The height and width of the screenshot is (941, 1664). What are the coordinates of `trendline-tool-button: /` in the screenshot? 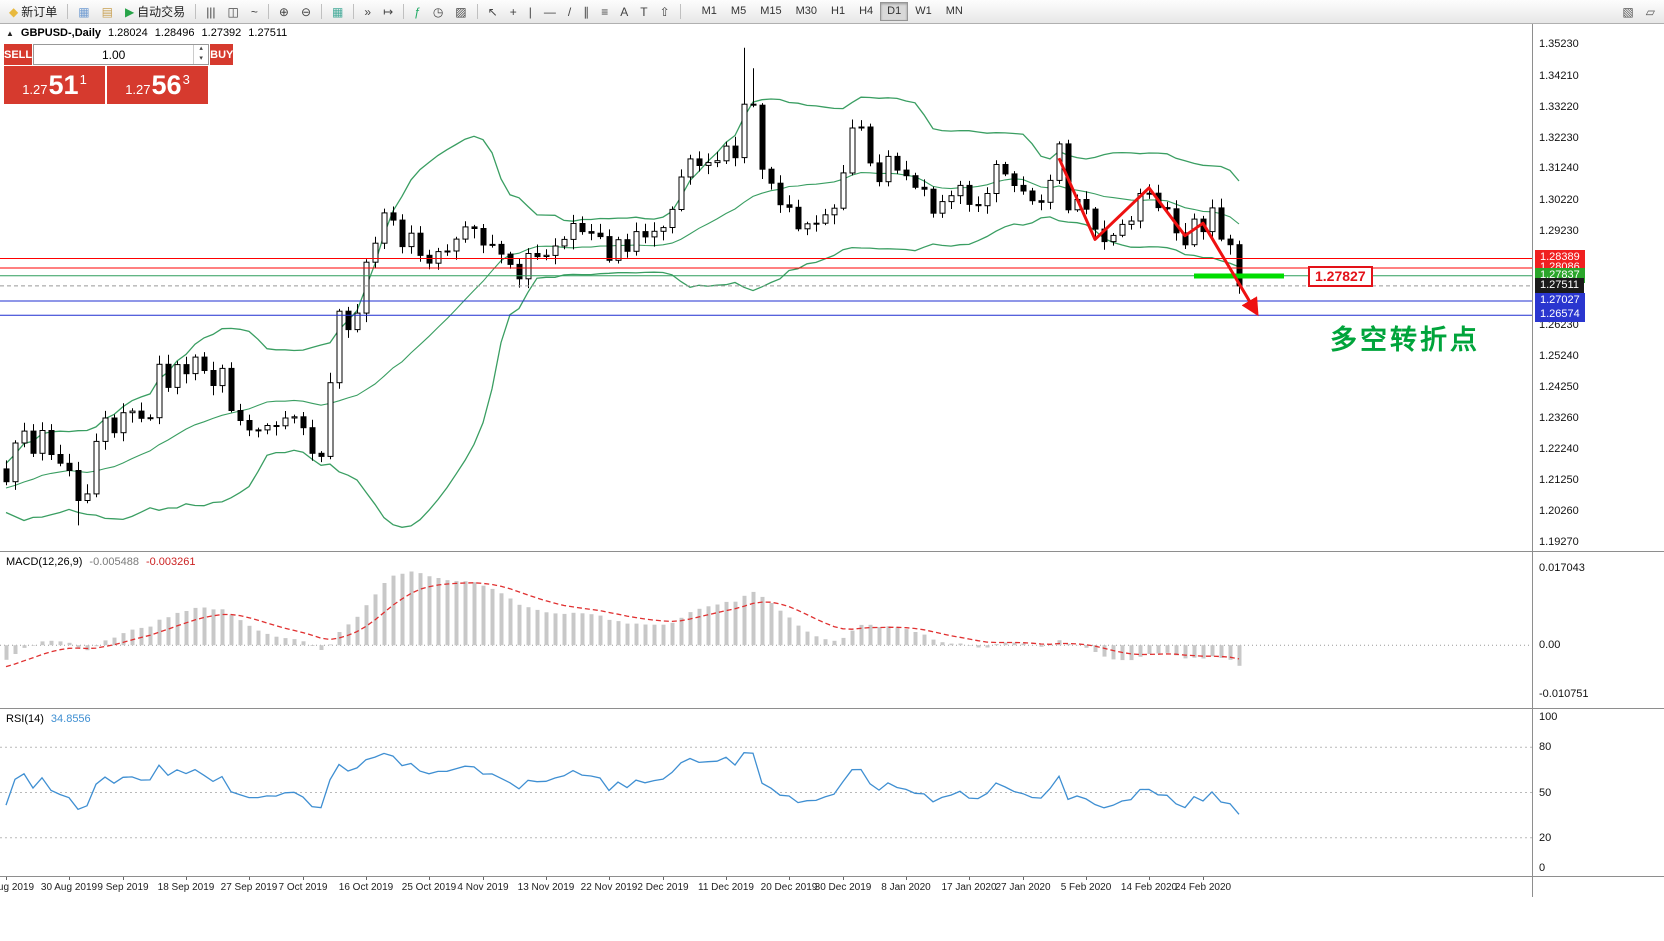 It's located at (569, 12).